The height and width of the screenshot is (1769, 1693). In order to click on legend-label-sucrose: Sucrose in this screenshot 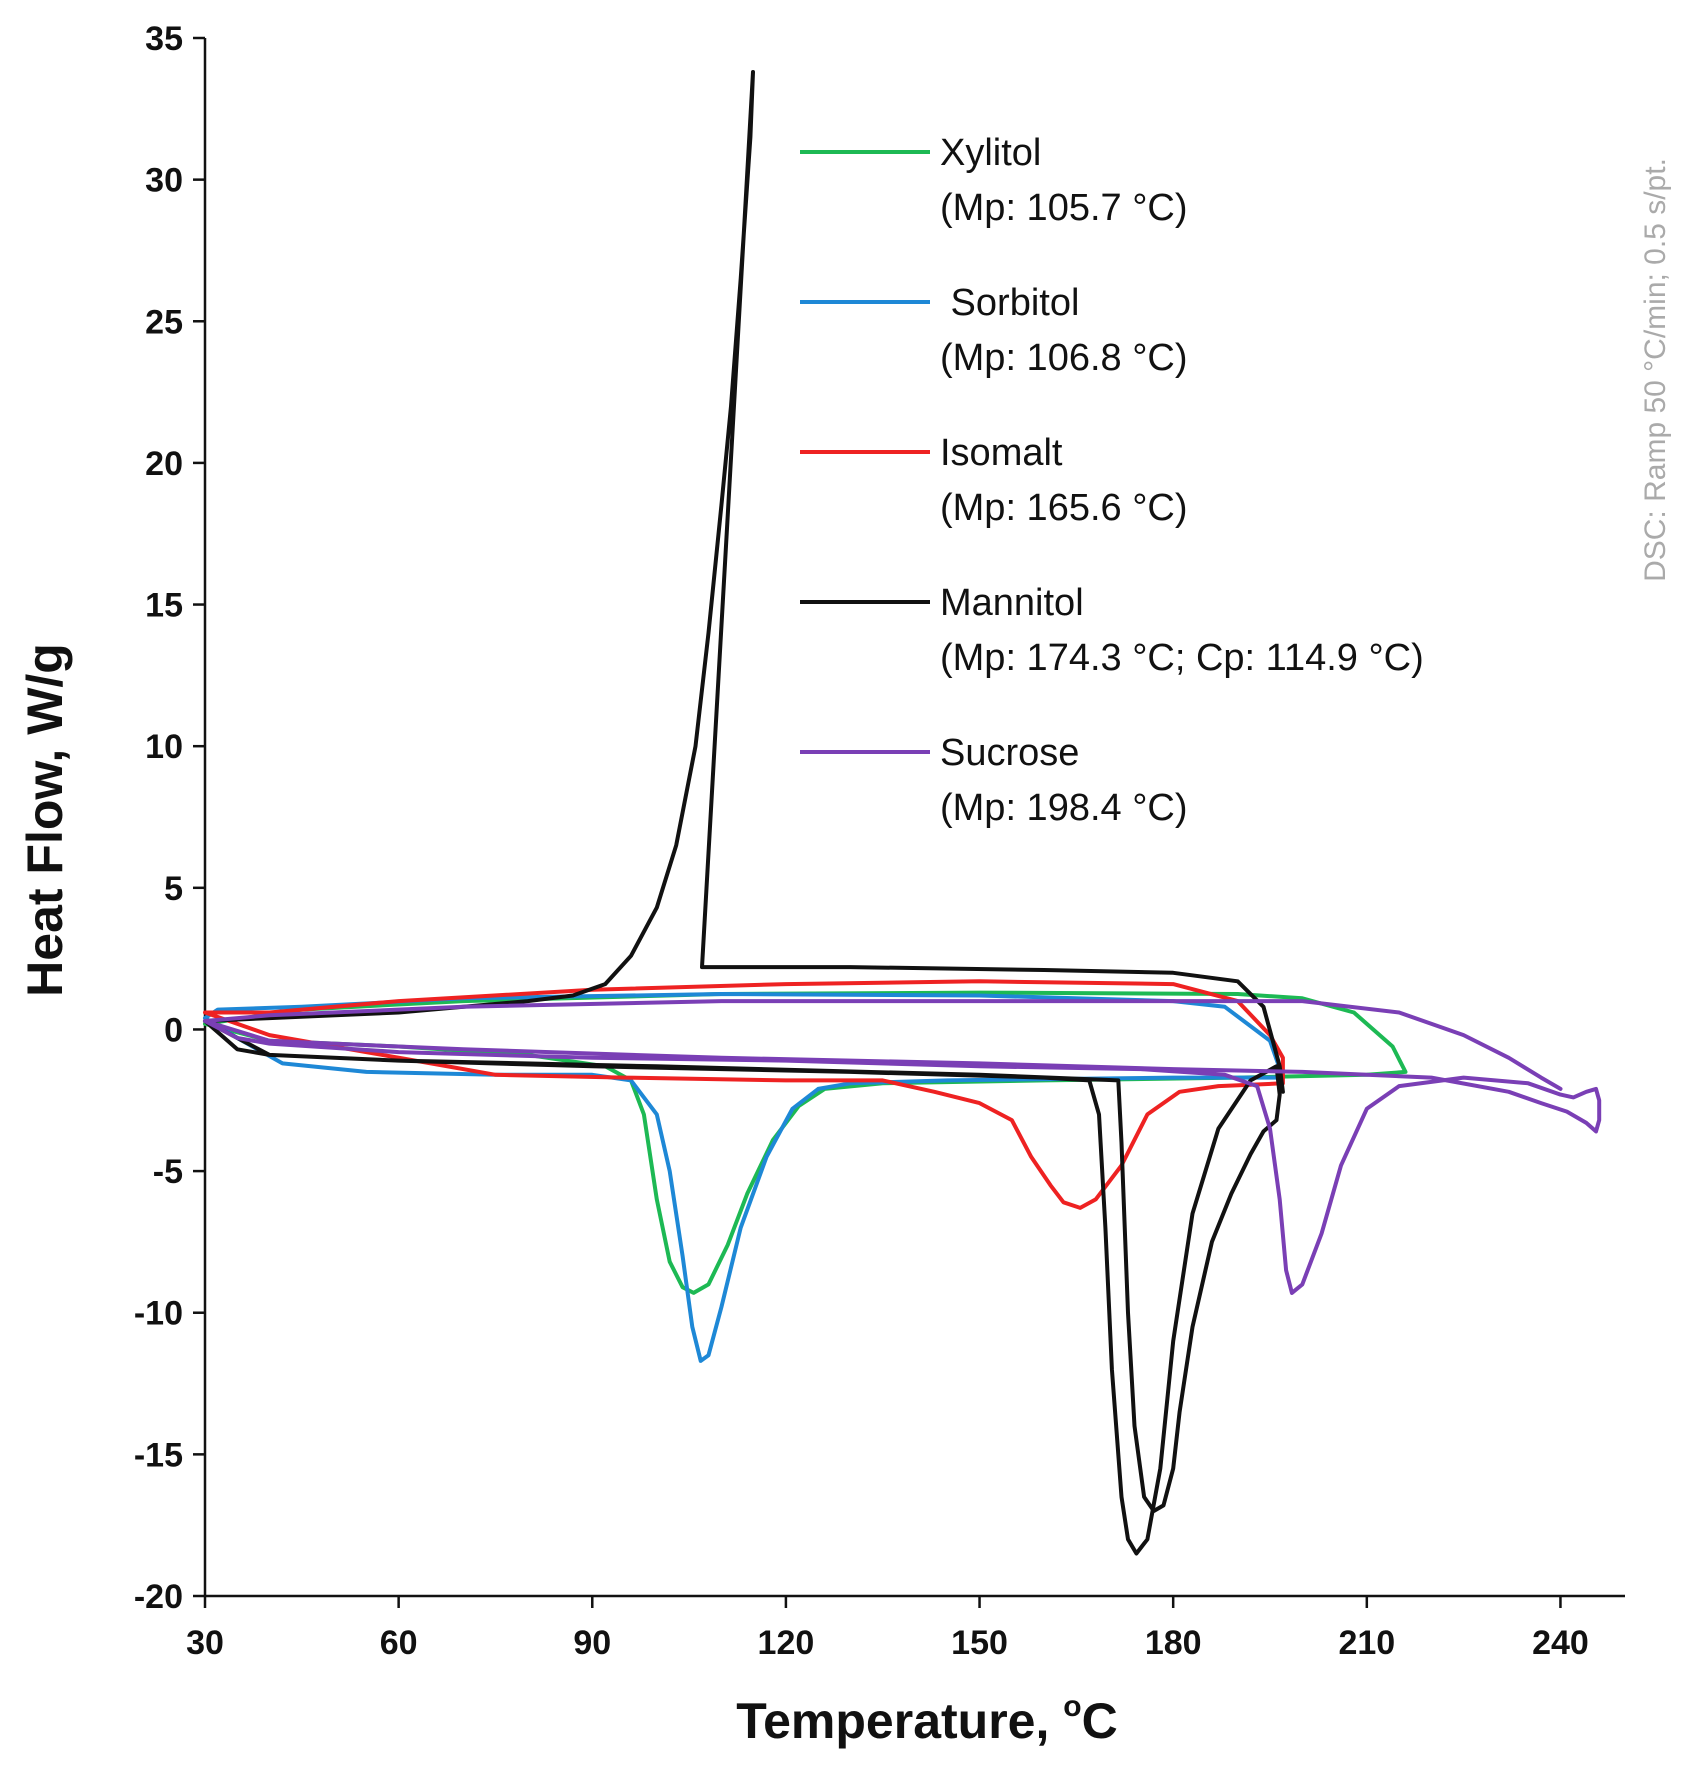, I will do `click(1009, 753)`.